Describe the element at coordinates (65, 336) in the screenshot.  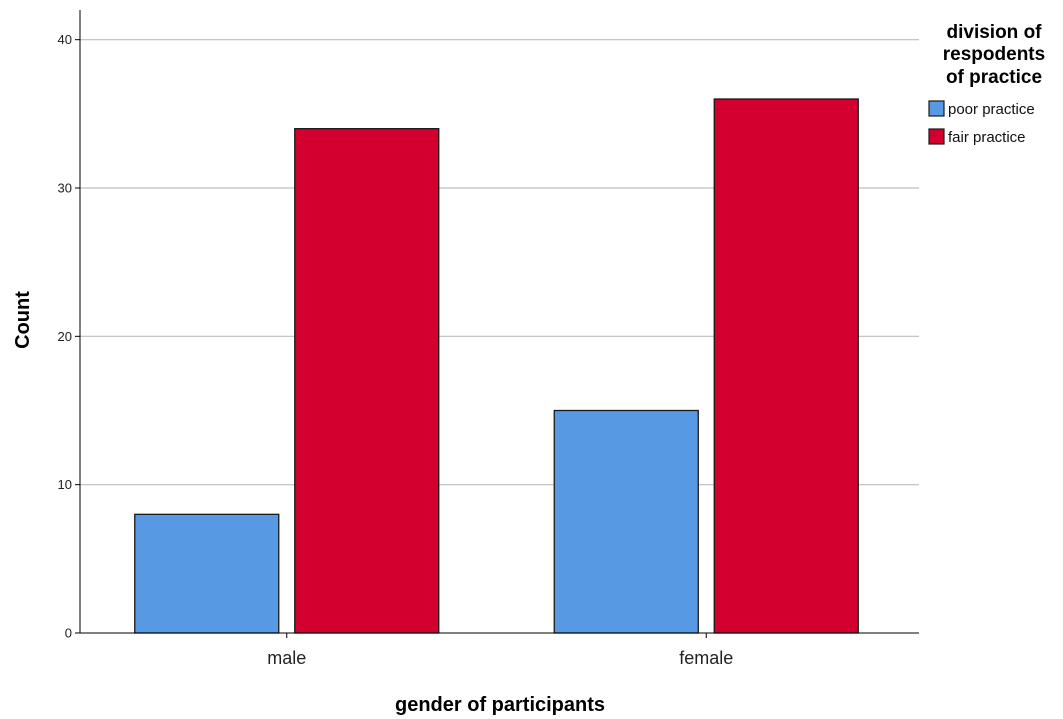
I see `y-tick-label: 20` at that location.